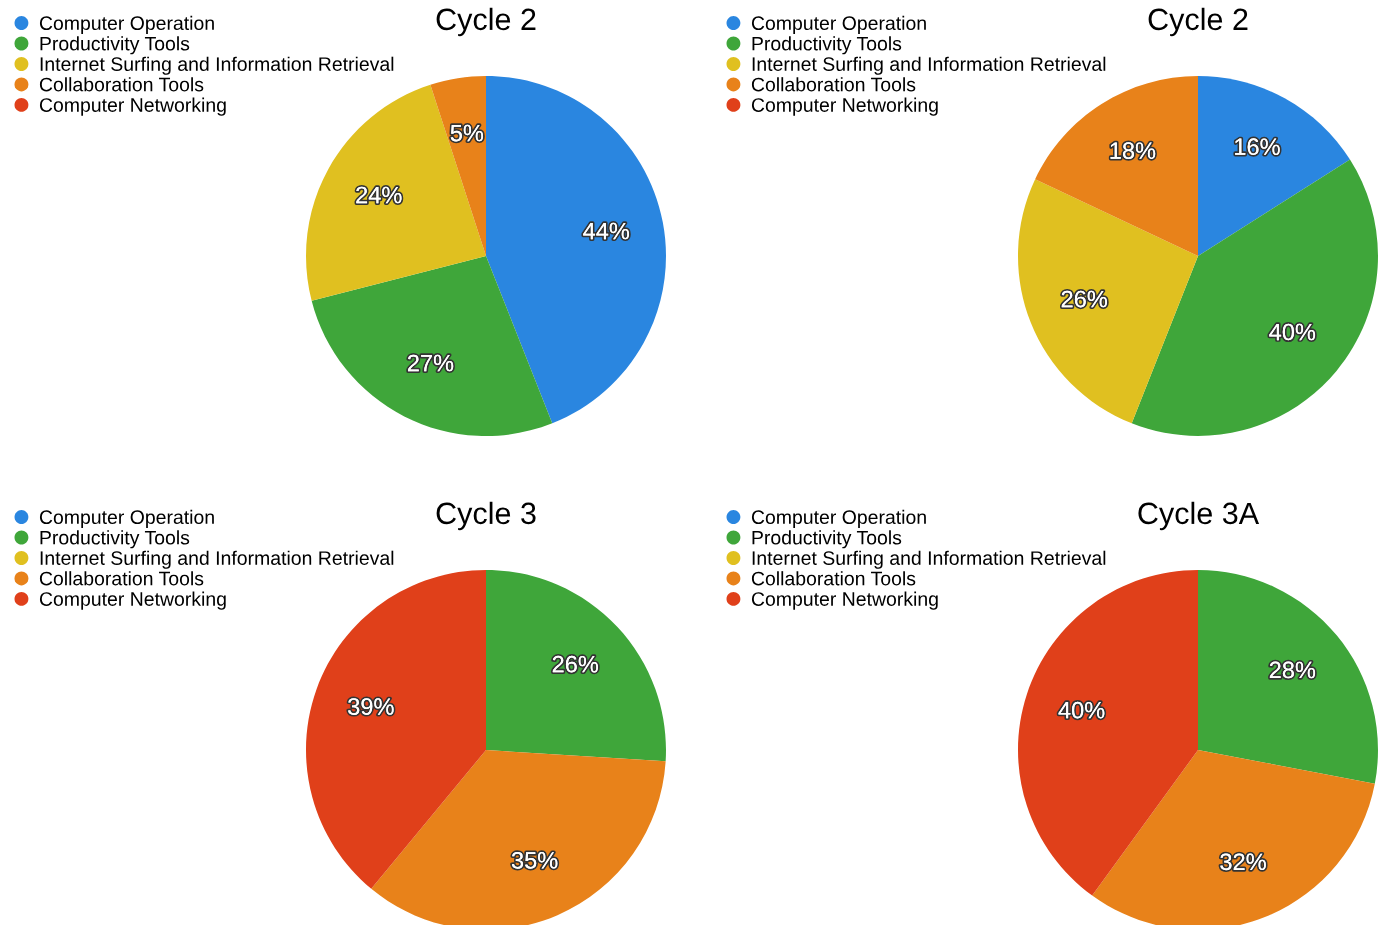 This screenshot has width=1391, height=925. Describe the element at coordinates (534, 860) in the screenshot. I see `data-label: 35%` at that location.